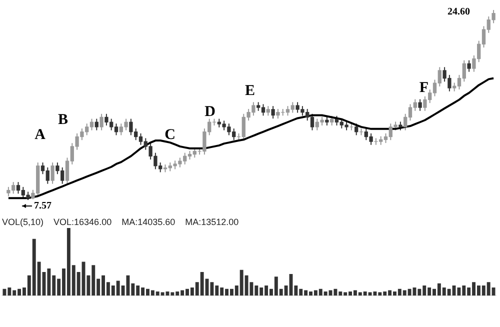 Image resolution: width=500 pixels, height=327 pixels. I want to click on annotation: E, so click(250, 90).